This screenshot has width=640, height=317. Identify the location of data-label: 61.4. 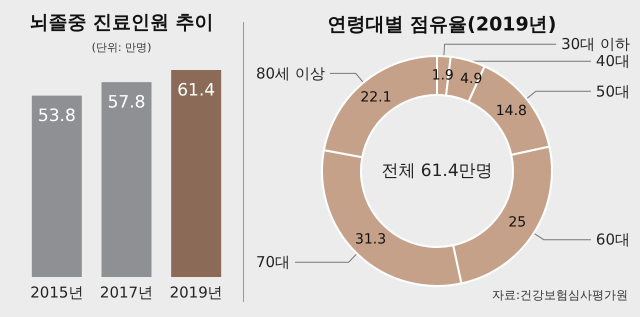
(196, 90).